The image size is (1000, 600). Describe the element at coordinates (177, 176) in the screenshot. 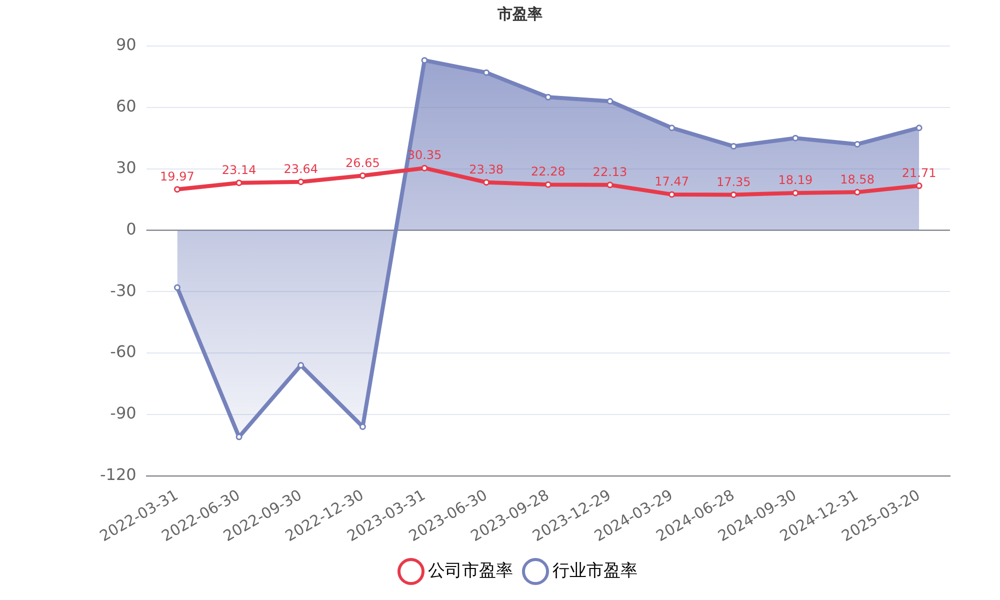

I see `data-label: 19.97` at that location.